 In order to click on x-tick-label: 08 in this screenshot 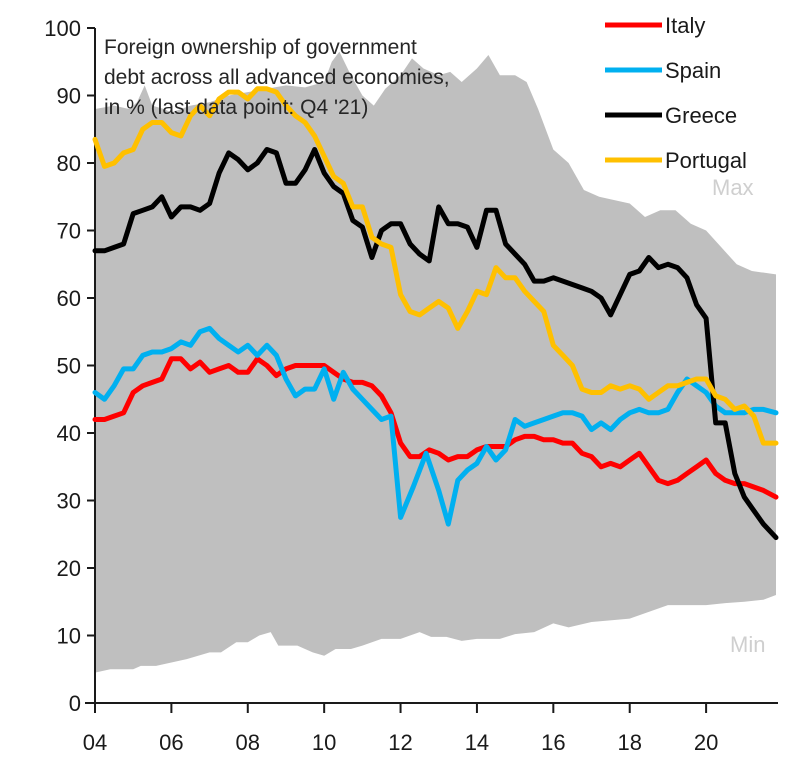, I will do `click(248, 742)`.